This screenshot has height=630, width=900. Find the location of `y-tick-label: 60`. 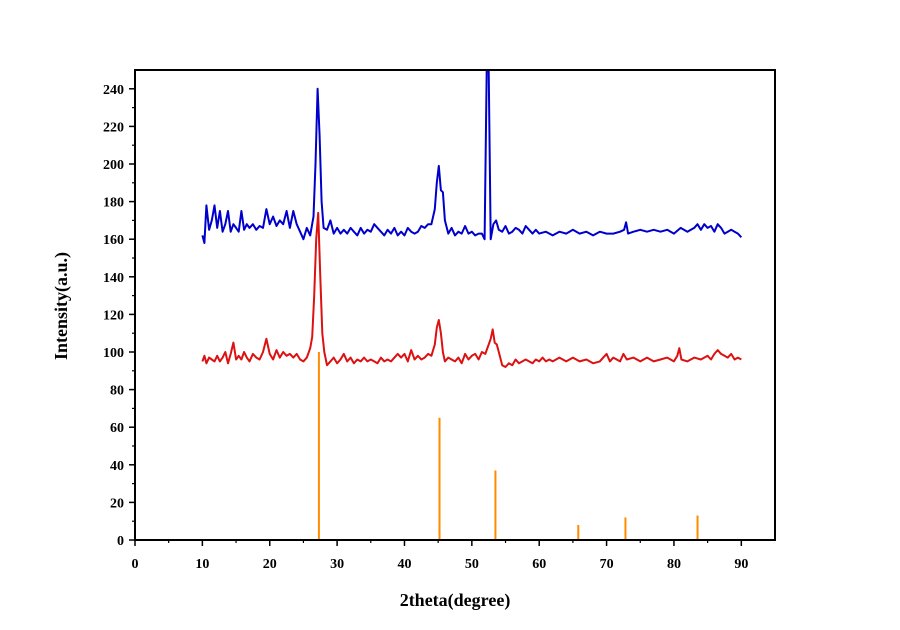

y-tick-label: 60 is located at coordinates (117, 428).